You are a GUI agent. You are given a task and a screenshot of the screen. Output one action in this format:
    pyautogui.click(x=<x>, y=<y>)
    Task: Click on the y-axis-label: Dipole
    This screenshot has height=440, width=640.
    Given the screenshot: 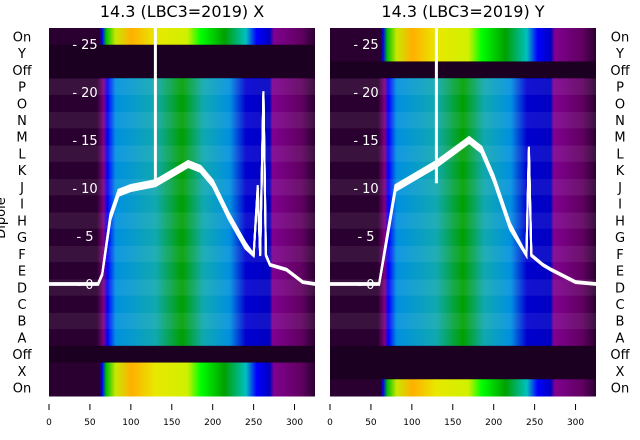 What is the action you would take?
    pyautogui.click(x=4, y=217)
    